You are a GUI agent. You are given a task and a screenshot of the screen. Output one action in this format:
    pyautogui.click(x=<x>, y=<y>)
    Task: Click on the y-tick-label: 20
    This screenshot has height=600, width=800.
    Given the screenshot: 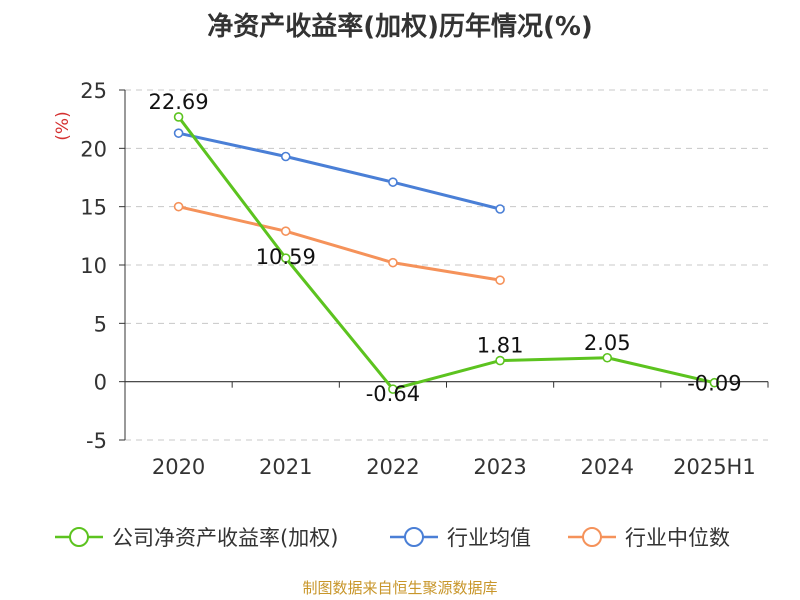 What is the action you would take?
    pyautogui.click(x=93, y=149)
    